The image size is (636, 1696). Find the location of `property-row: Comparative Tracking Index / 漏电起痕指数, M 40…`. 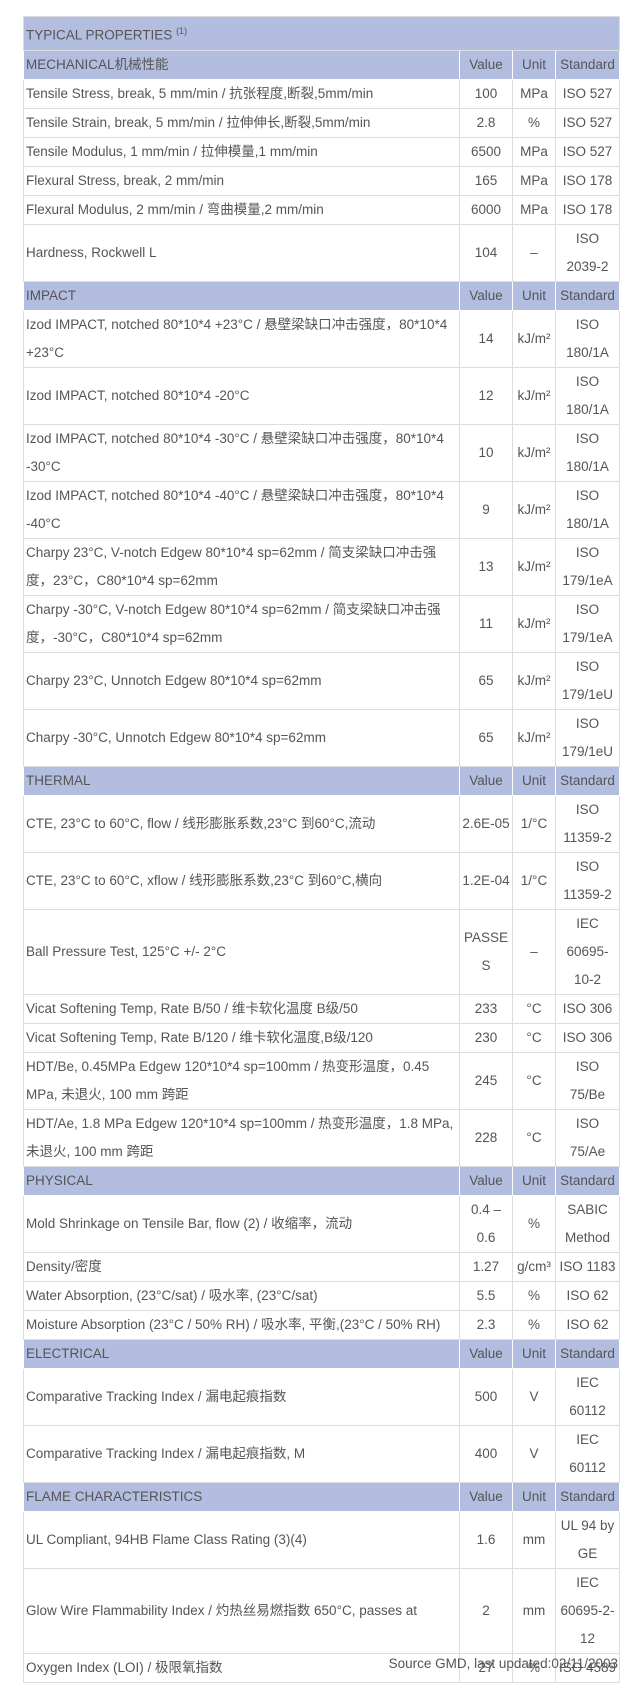

property-row: Comparative Tracking Index / 漏电起痕指数, M 40… is located at coordinates (321, 1453).